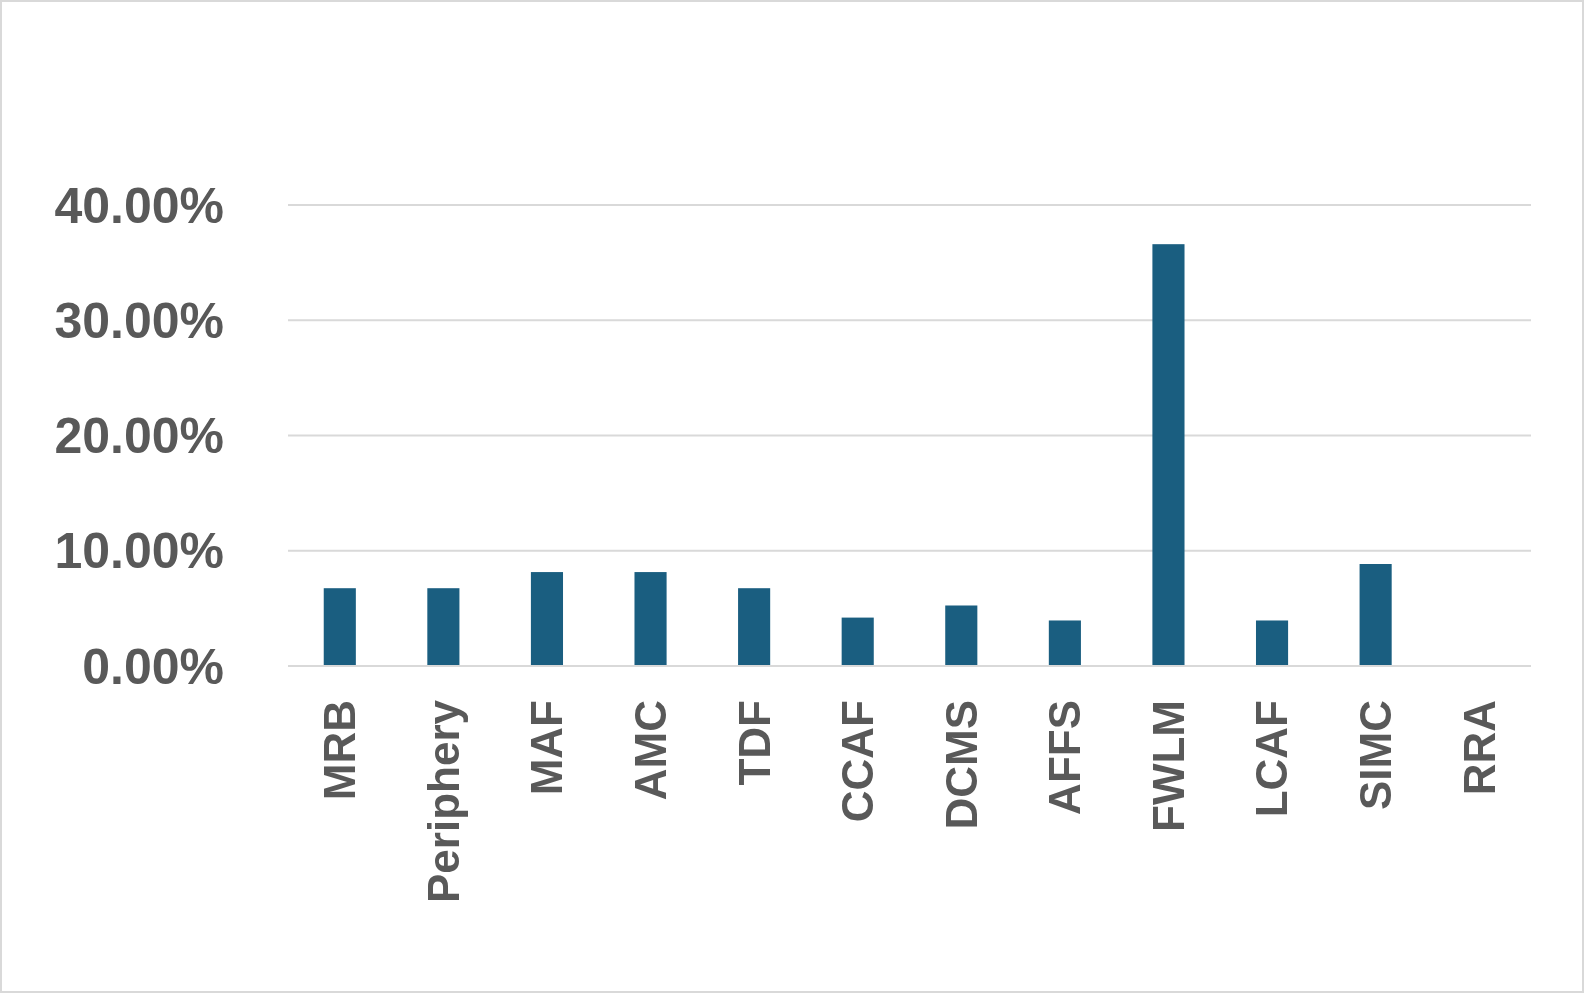 The height and width of the screenshot is (993, 1584). Describe the element at coordinates (1479, 748) in the screenshot. I see `x-tick-label: RRA` at that location.